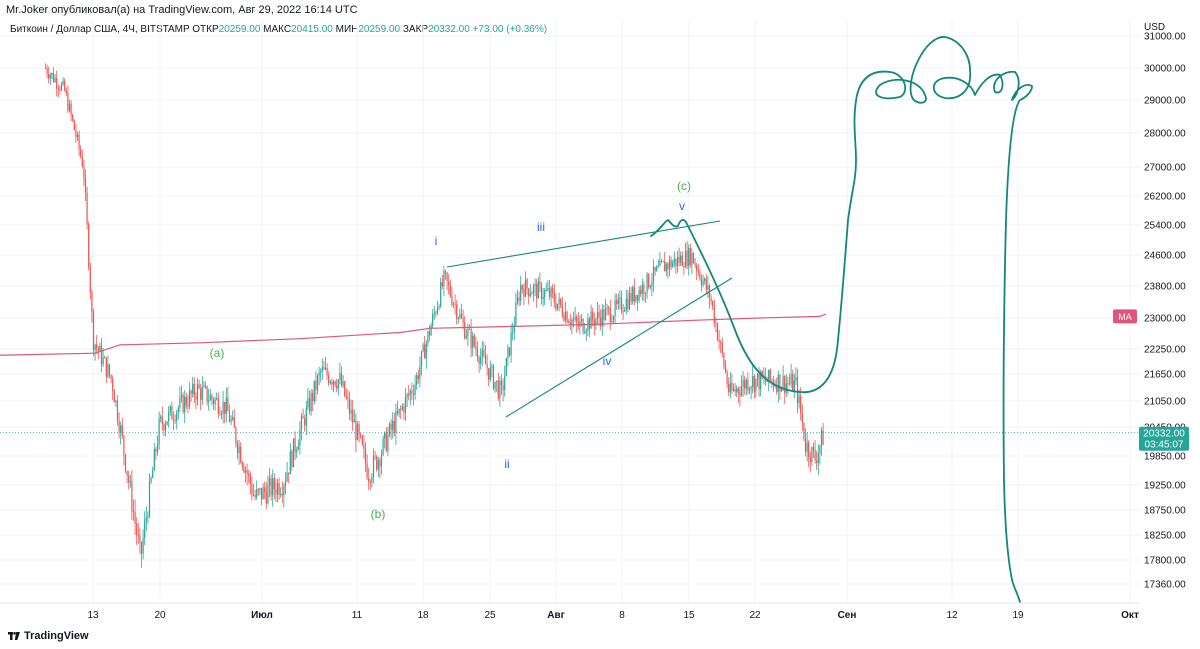  What do you see at coordinates (1165, 168) in the screenshot?
I see `y-tick-label: 27000.00` at bounding box center [1165, 168].